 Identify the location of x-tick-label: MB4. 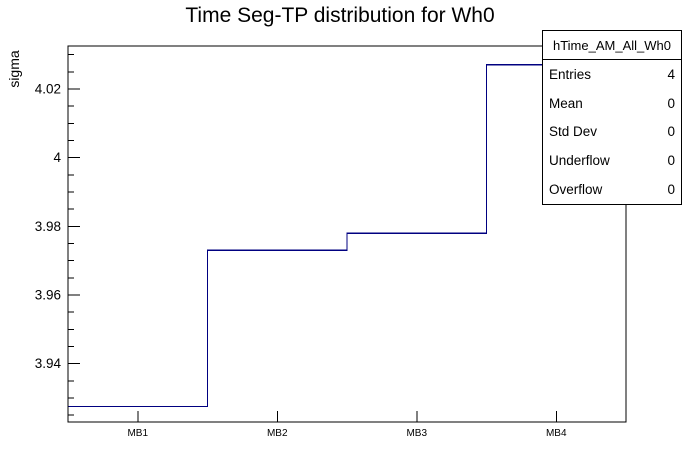
(556, 433).